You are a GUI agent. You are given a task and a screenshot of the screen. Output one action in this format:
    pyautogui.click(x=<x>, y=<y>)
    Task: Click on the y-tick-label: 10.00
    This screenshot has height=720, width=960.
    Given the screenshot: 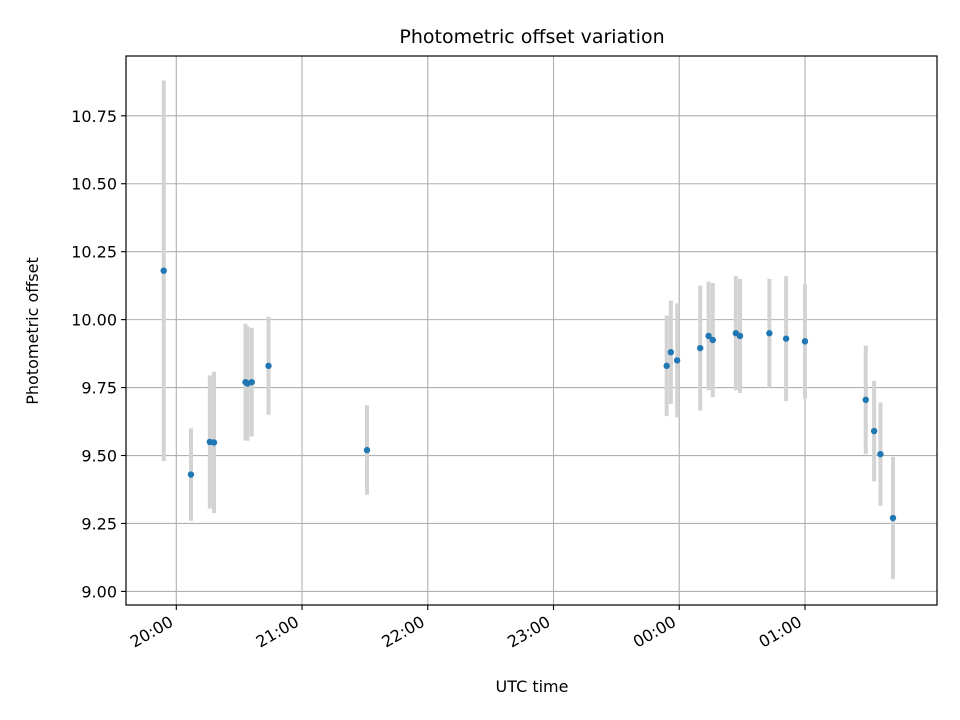 What is the action you would take?
    pyautogui.click(x=94, y=320)
    